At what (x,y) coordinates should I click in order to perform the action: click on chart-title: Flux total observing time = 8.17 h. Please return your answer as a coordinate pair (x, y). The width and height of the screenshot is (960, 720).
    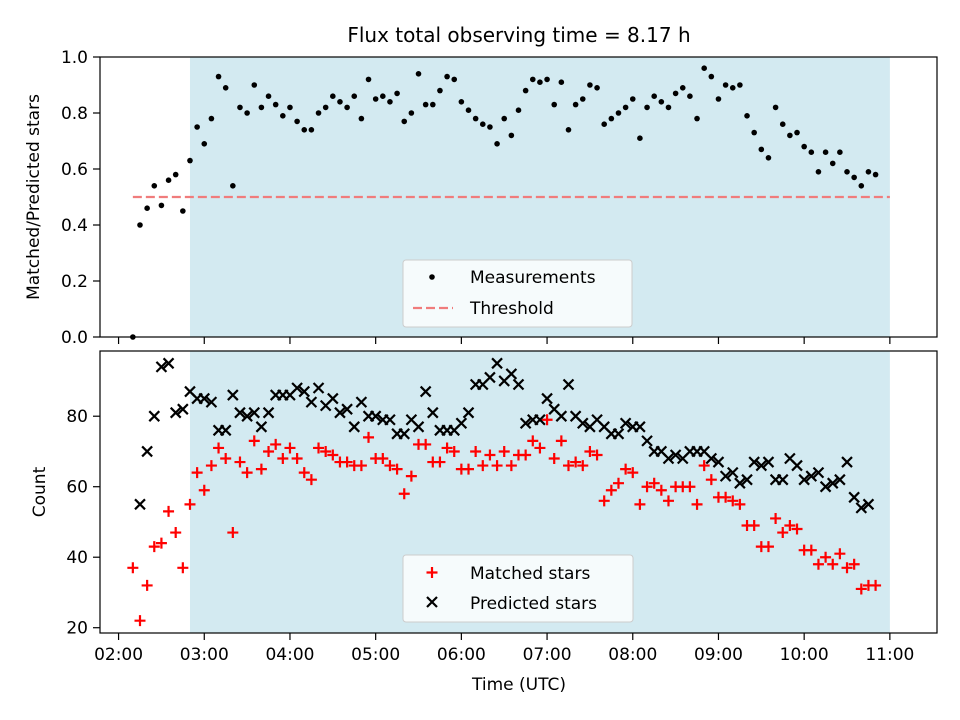
    Looking at the image, I should click on (518, 35).